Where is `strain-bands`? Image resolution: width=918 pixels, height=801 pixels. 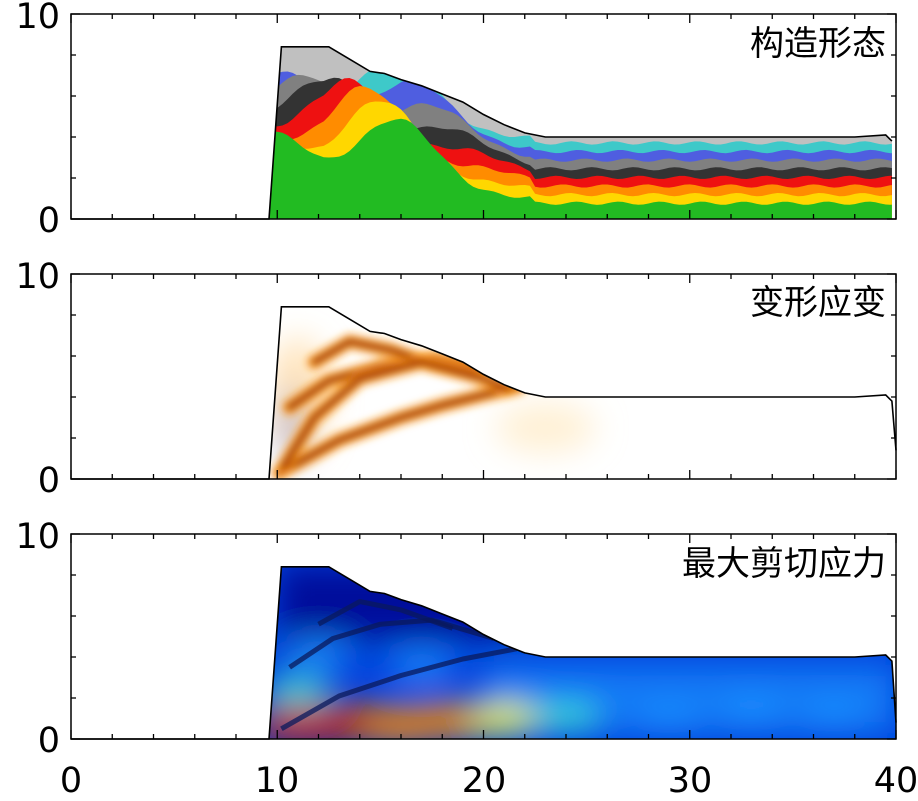
strain-bands is located at coordinates (399, 406).